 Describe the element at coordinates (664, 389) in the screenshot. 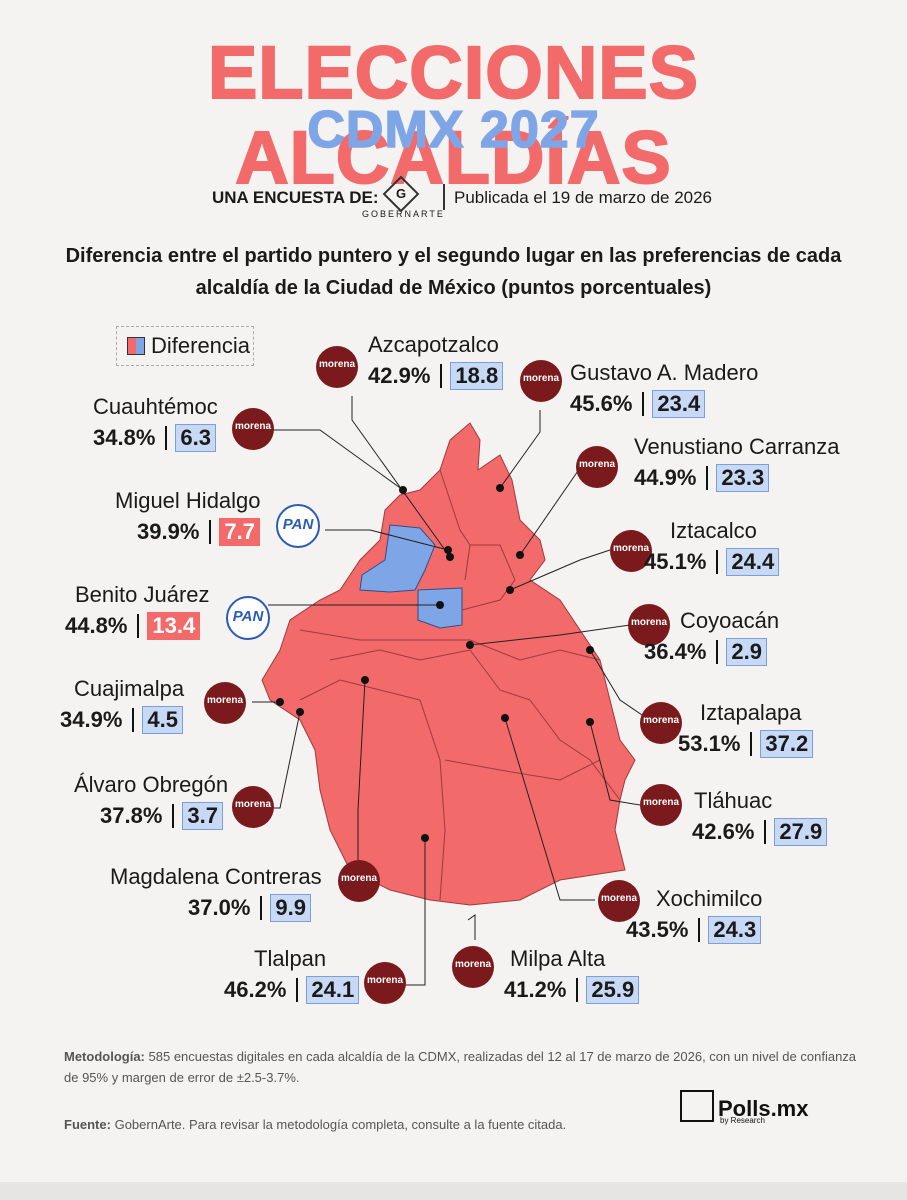

I see `label-gam: Gustavo A. Madero 45.6% 23.4` at that location.